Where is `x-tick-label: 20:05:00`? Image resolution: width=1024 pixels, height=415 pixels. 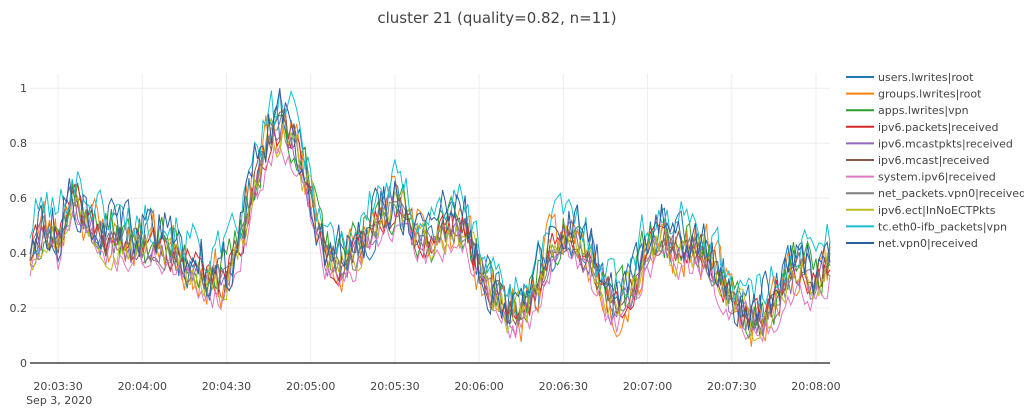
x-tick-label: 20:05:00 is located at coordinates (310, 386).